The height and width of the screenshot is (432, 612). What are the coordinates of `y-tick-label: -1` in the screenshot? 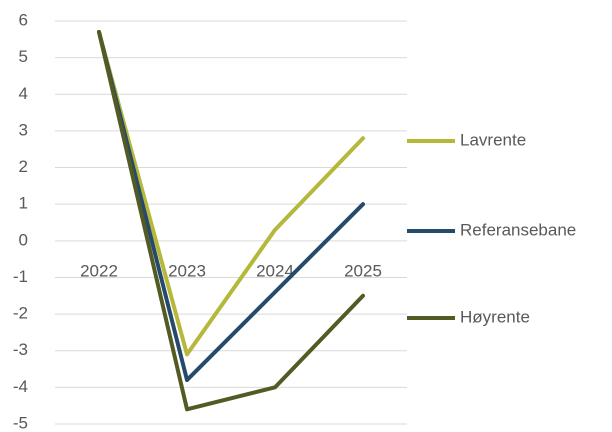 It's located at (20, 276).